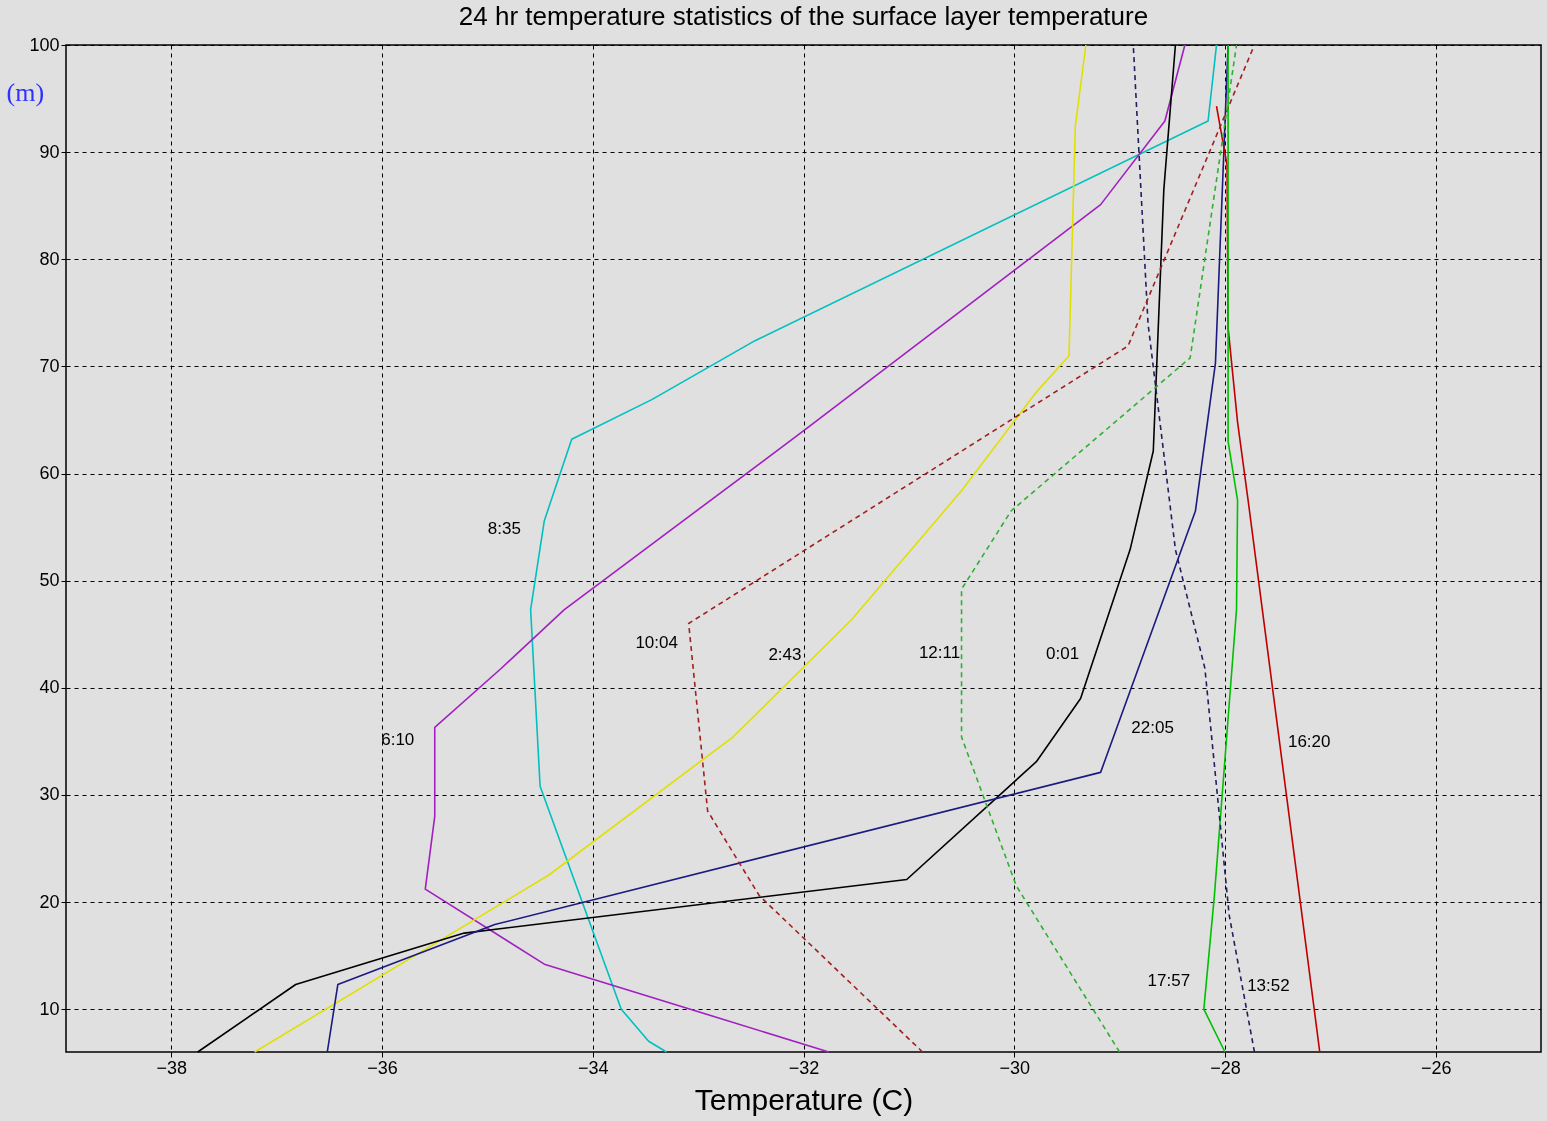 Image resolution: width=1547 pixels, height=1121 pixels. I want to click on series-label: 8:35, so click(504, 528).